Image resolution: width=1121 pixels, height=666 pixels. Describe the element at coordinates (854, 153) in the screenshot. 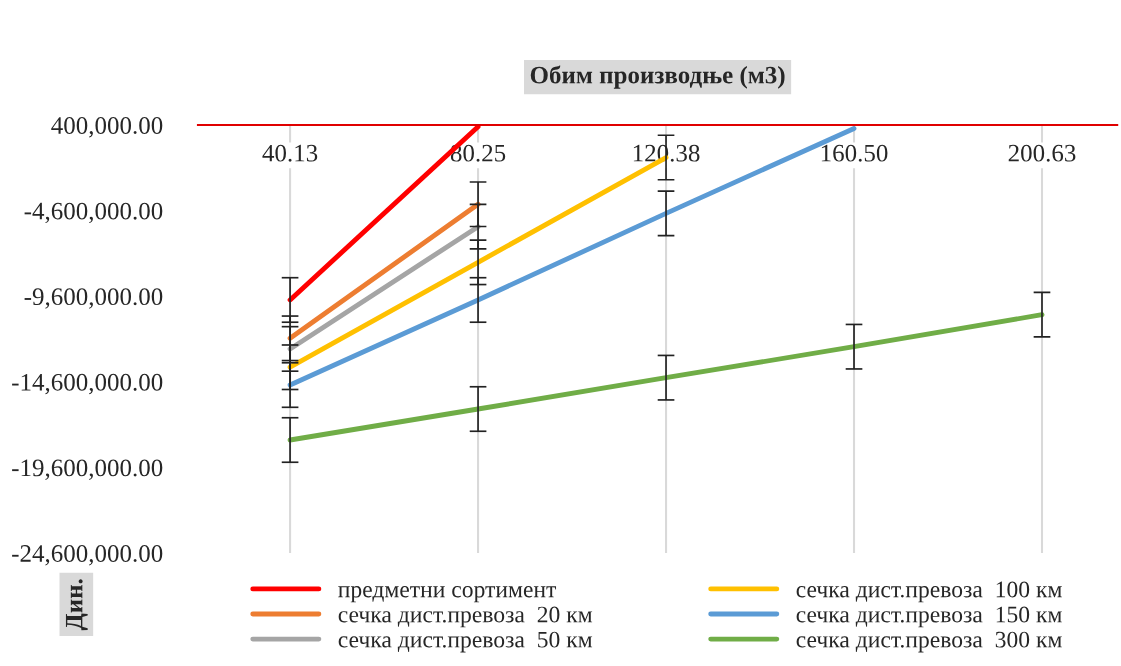

I see `x-tick-label: 160.50` at that location.